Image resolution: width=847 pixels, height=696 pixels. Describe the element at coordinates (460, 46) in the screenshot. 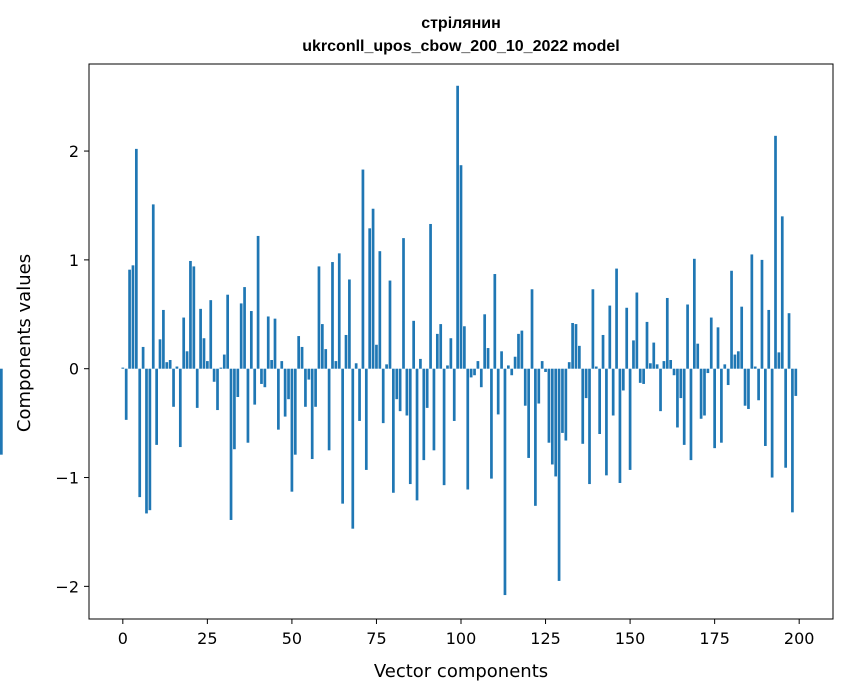

I see `chart-subtitle: ukrconll_upos_cbow_200_10_2022 model` at that location.